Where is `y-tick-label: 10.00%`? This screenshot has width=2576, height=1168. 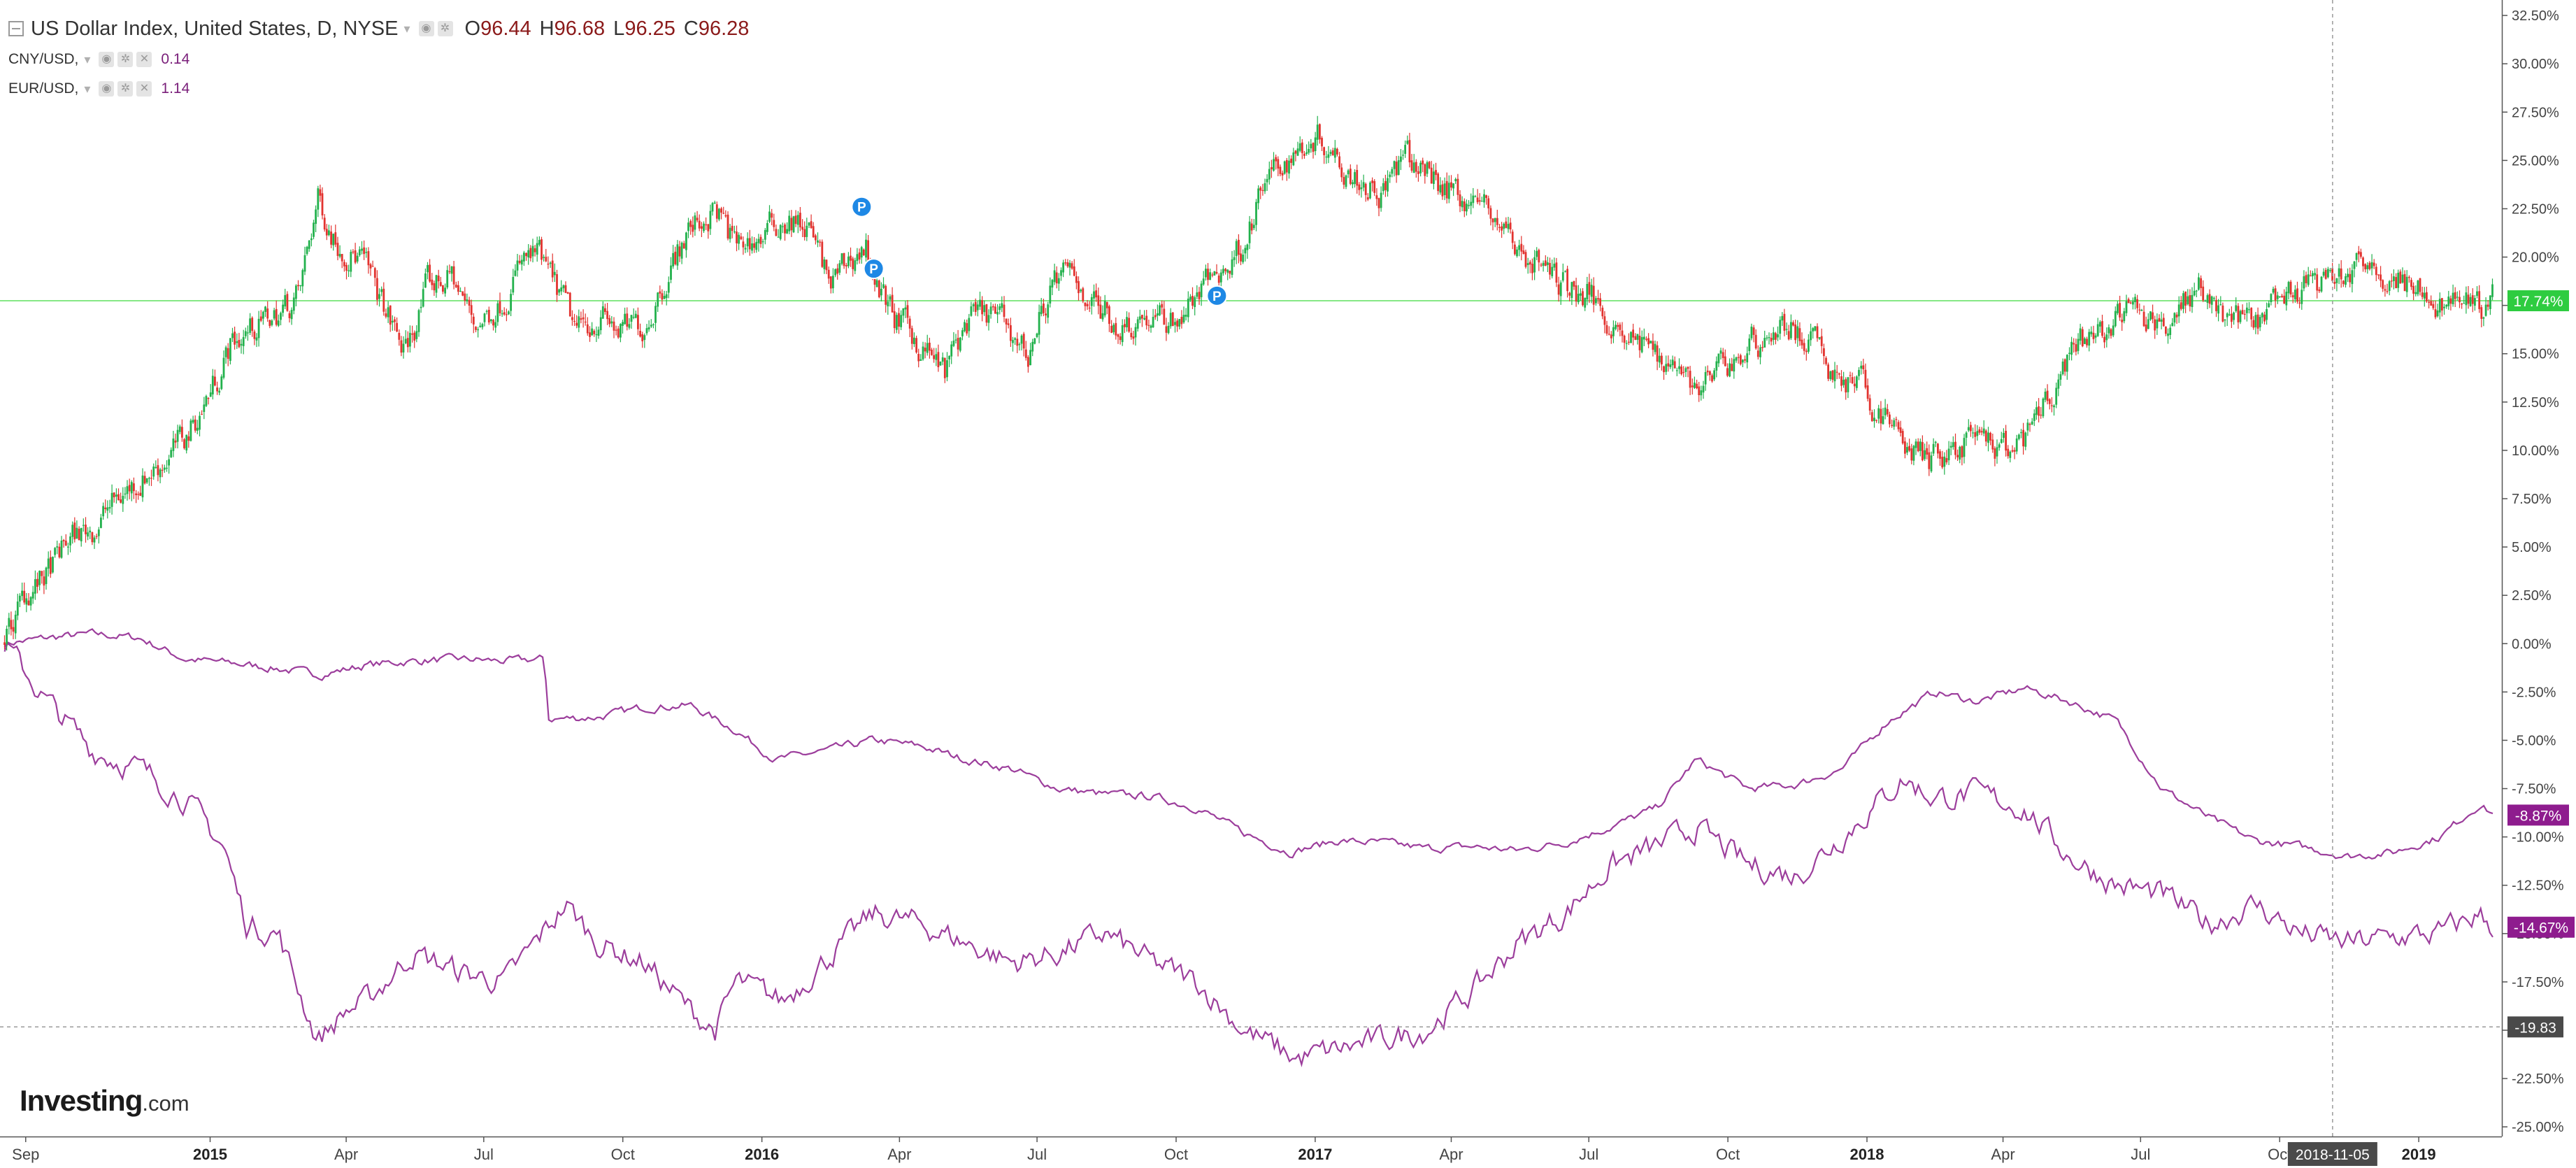
y-tick-label: 10.00% is located at coordinates (2535, 451).